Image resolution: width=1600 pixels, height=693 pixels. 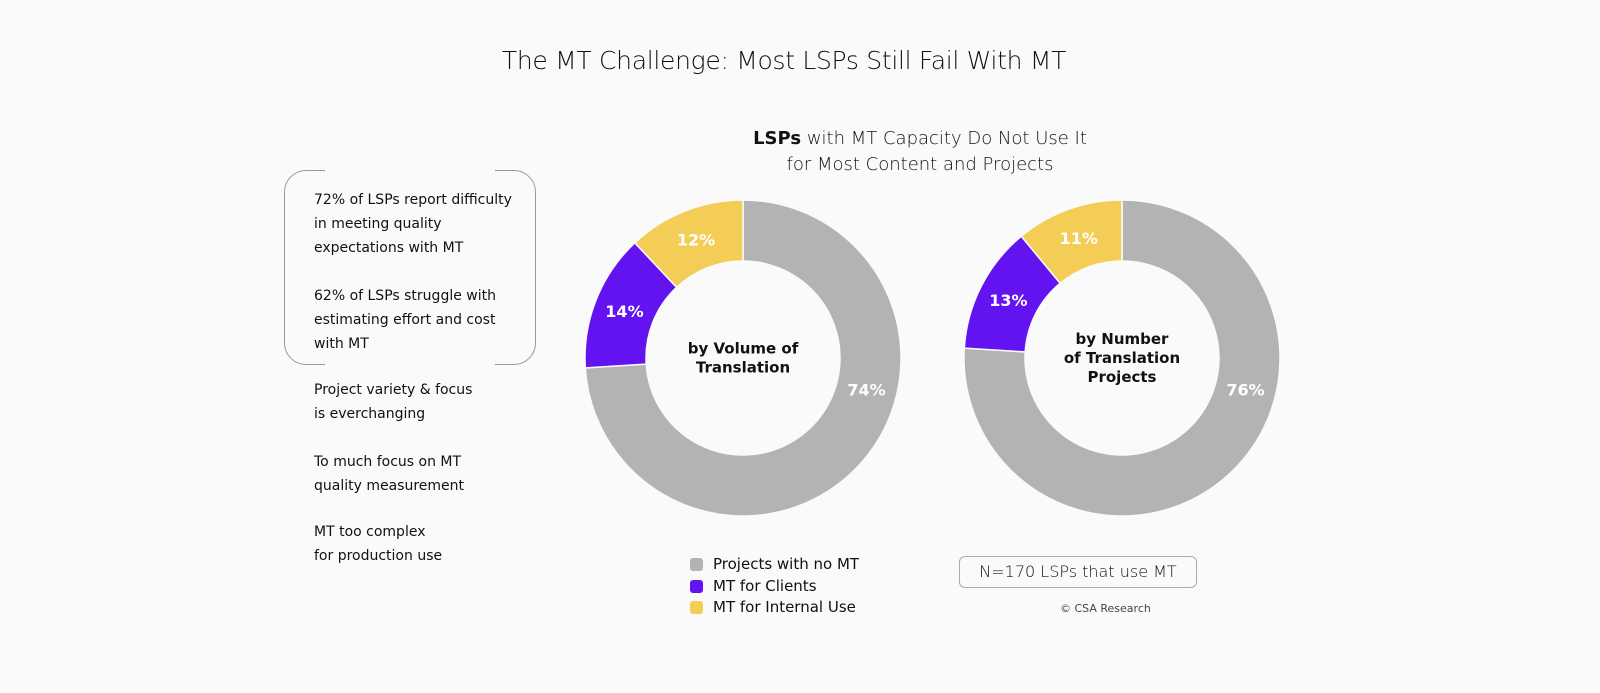 What do you see at coordinates (786, 564) in the screenshot?
I see `legend-label: Projects with no MT` at bounding box center [786, 564].